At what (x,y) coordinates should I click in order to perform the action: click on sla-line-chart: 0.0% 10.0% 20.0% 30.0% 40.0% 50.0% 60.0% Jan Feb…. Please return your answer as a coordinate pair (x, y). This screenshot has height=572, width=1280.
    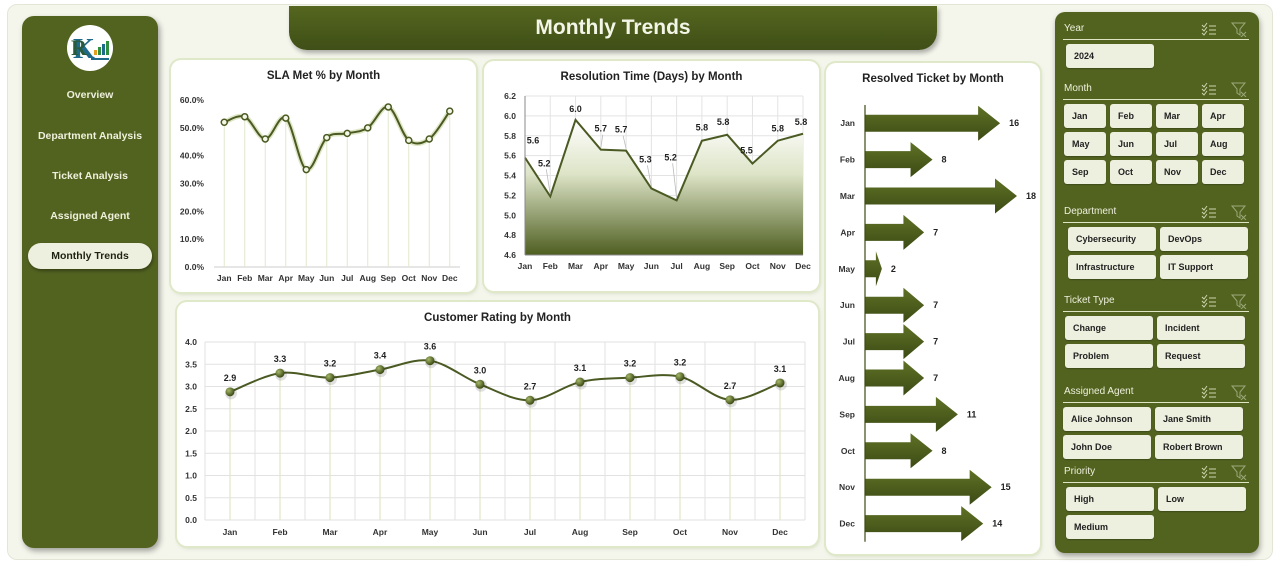
    Looking at the image, I should click on (320, 189).